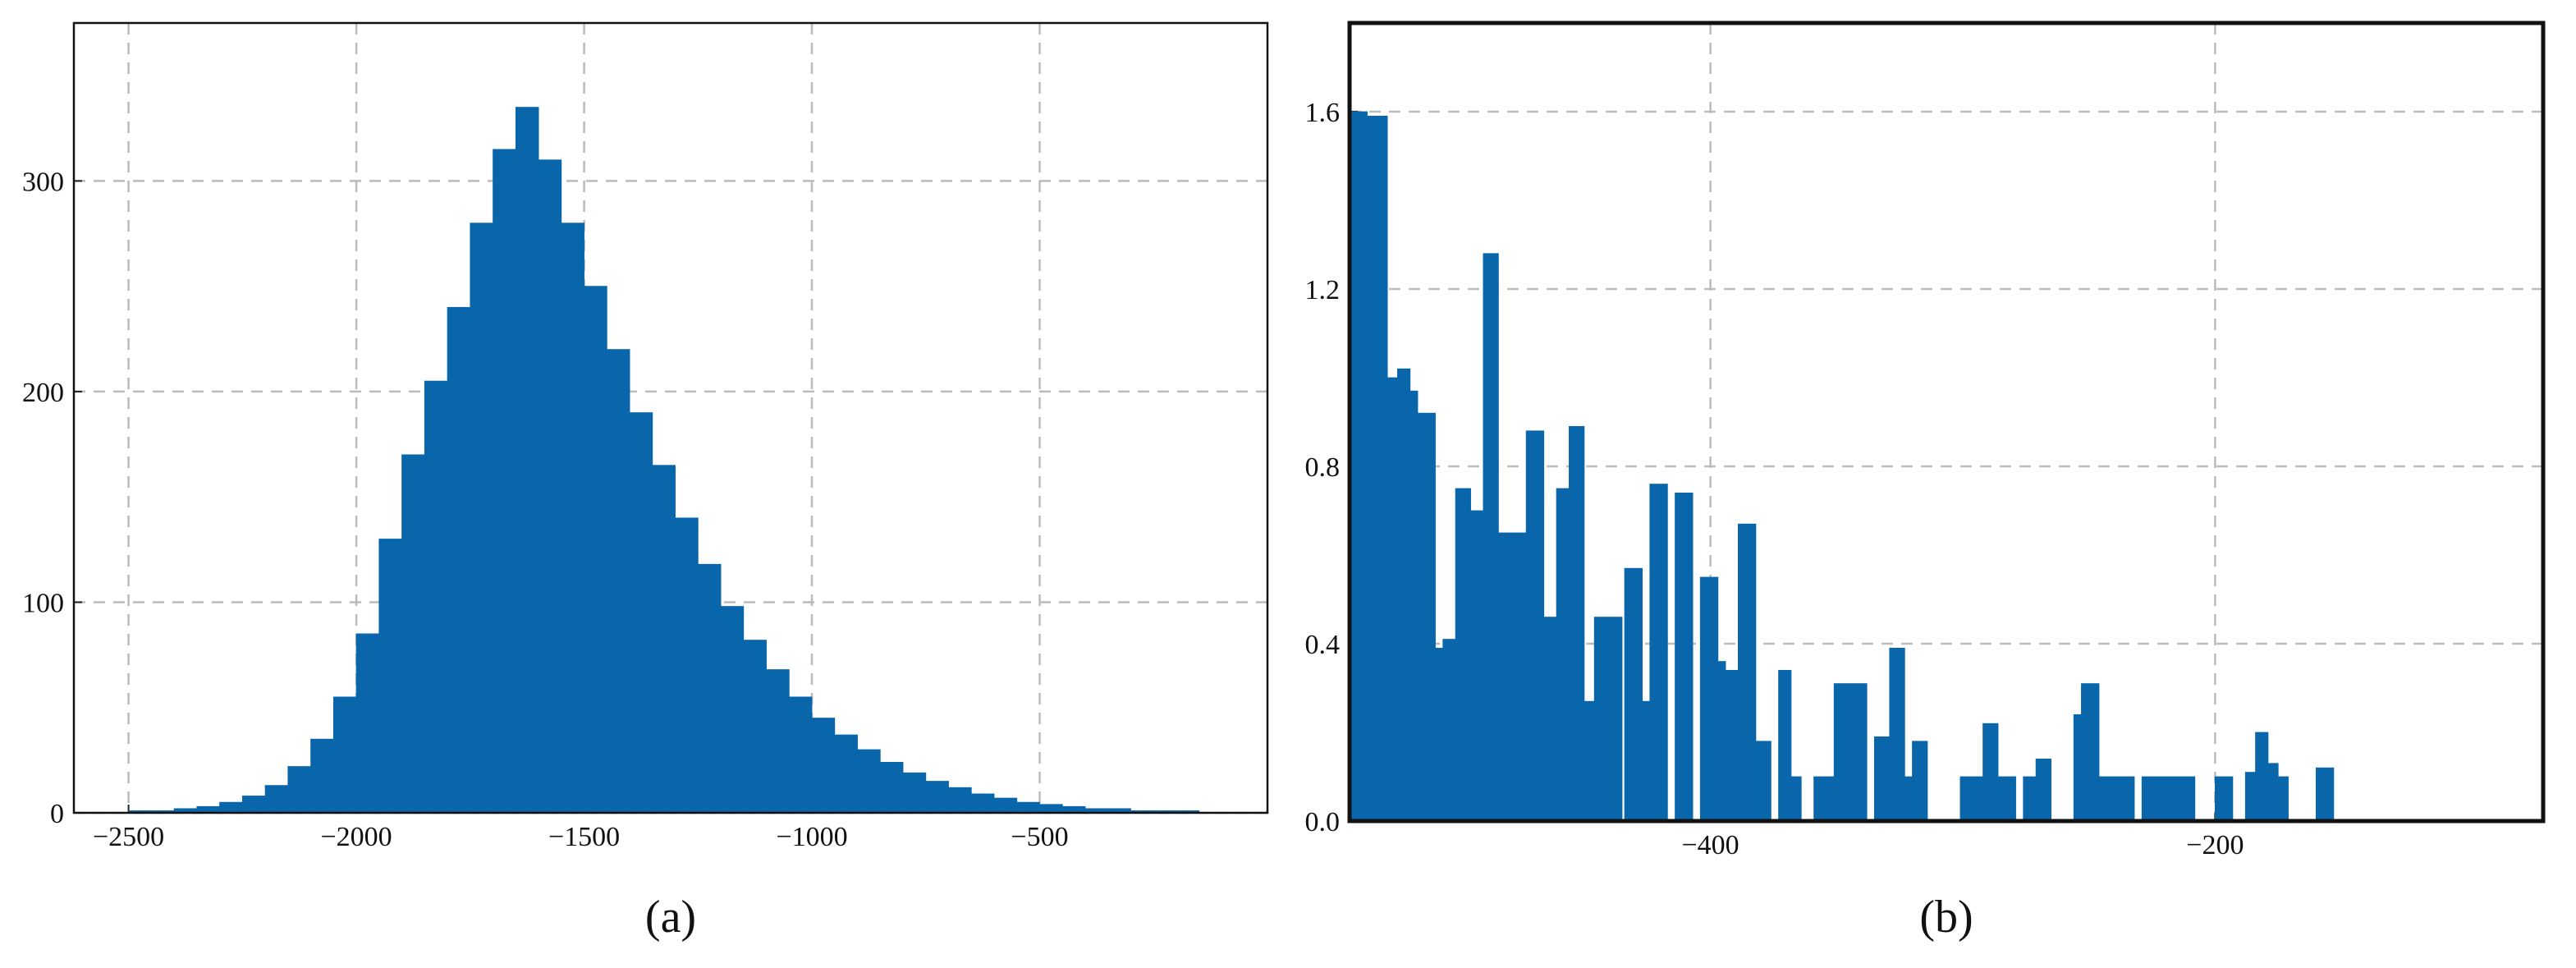 The width and height of the screenshot is (2576, 968). I want to click on y-tick-label: 0, so click(57, 814).